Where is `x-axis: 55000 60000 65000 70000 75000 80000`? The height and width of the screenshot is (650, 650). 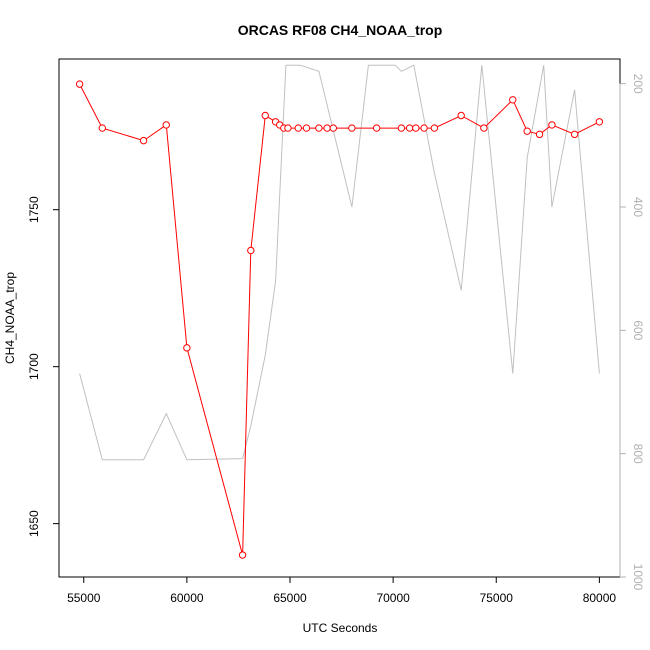
x-axis: 55000 60000 65000 70000 75000 80000 is located at coordinates (342, 590).